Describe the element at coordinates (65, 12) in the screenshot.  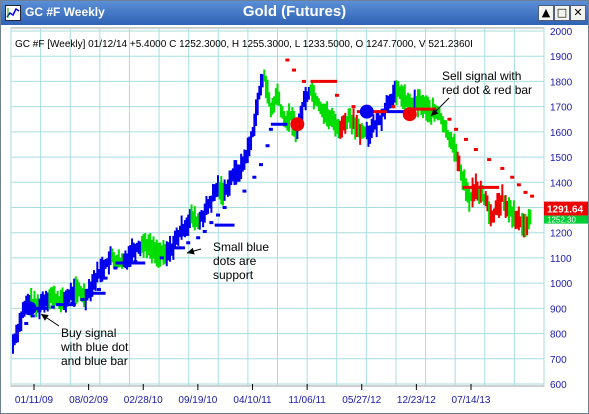
I see `window-title: GC #F Weekly` at that location.